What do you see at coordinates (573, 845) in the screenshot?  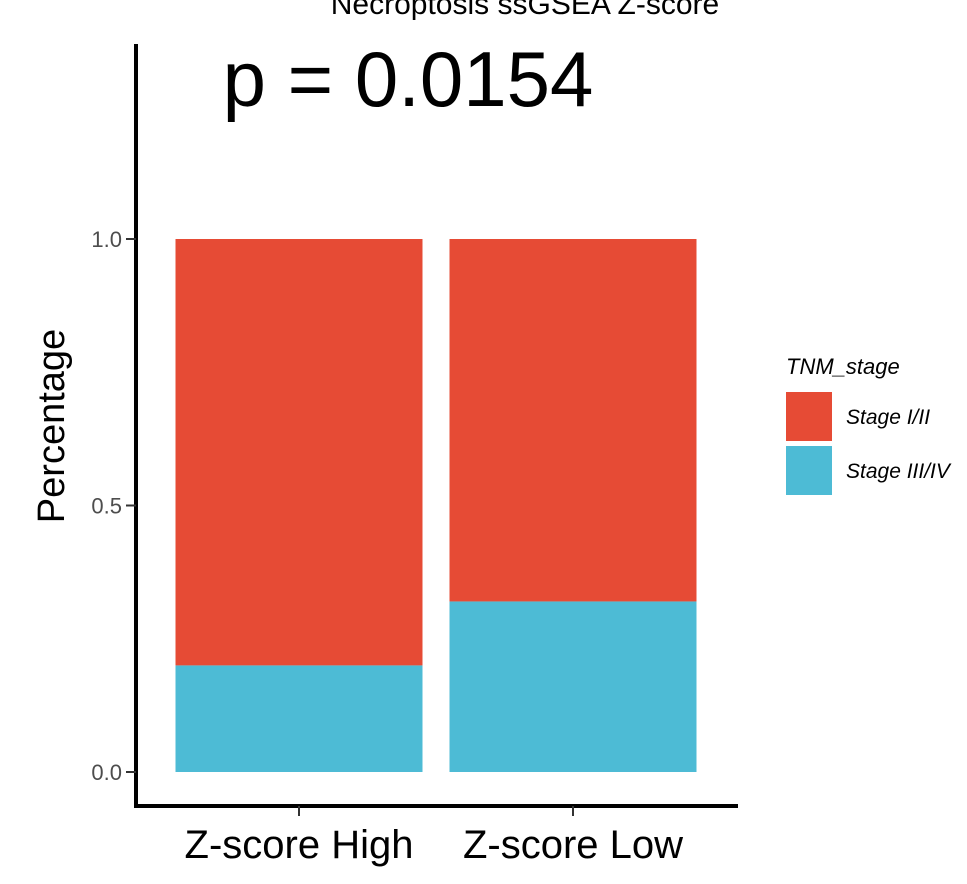 I see `x-tick-label: Z-score Low` at bounding box center [573, 845].